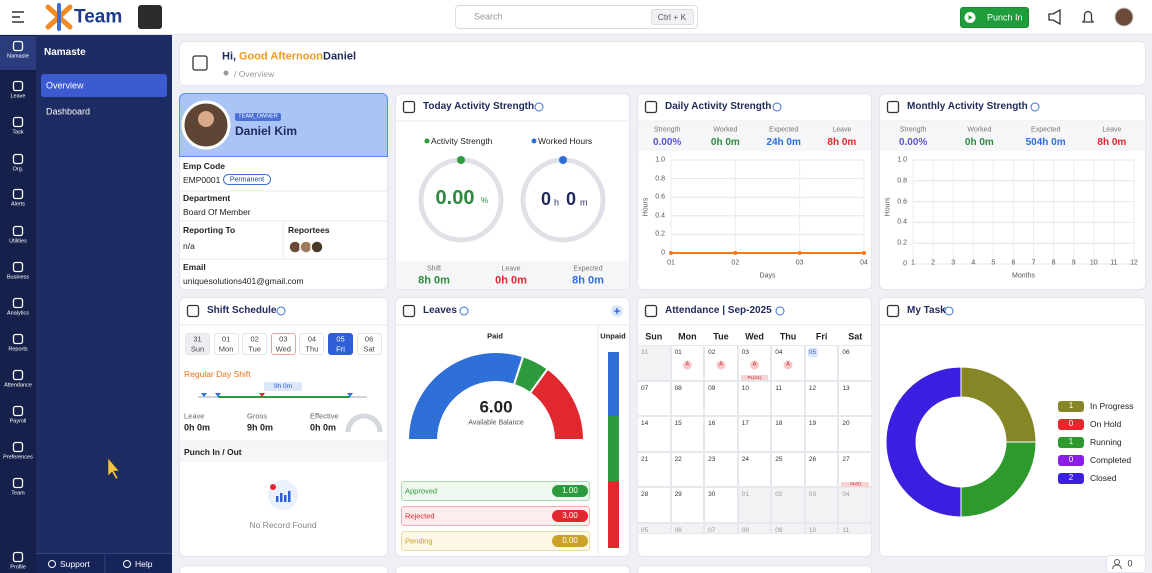  What do you see at coordinates (202, 179) in the screenshot?
I see `profile-field: EMP0001` at bounding box center [202, 179].